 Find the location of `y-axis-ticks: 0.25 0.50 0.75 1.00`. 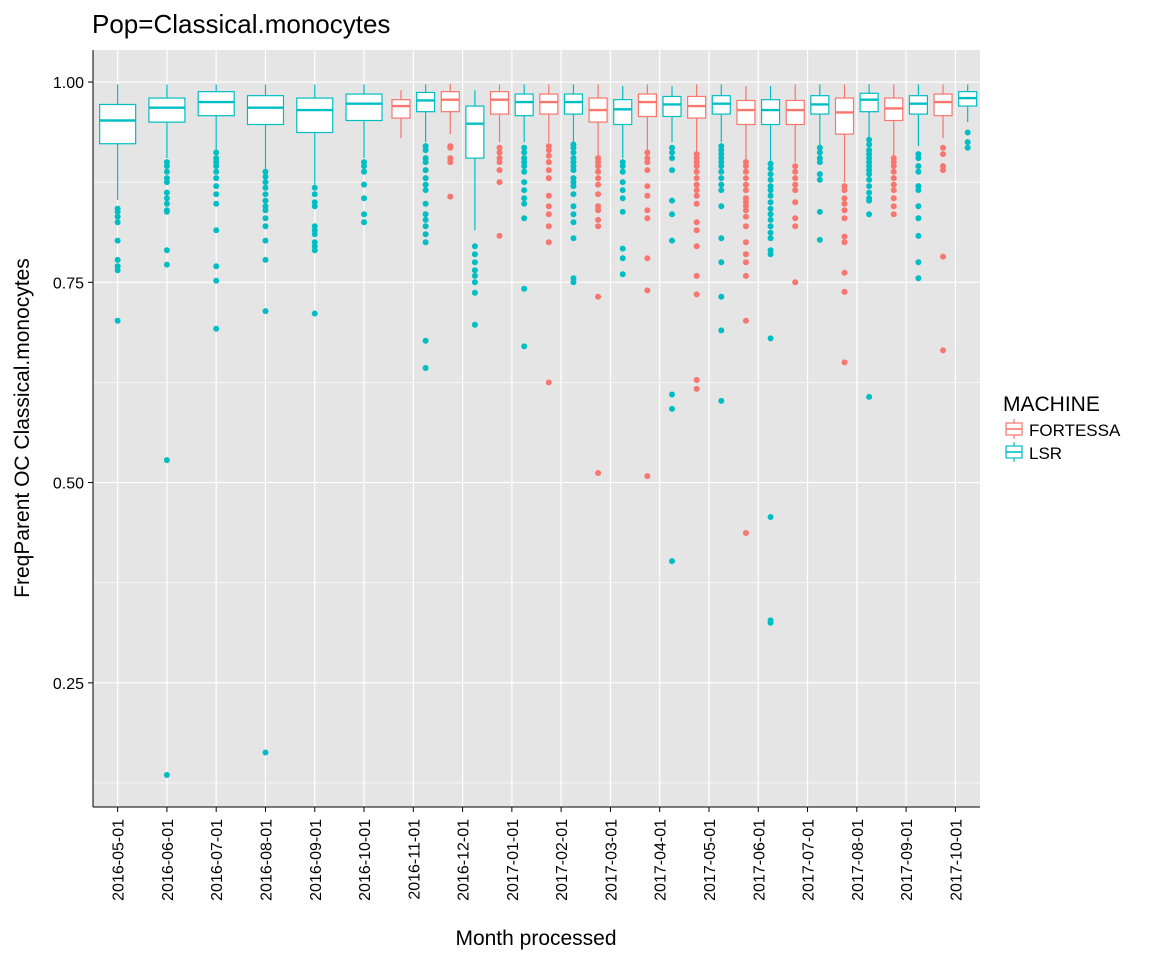

y-axis-ticks: 0.25 0.50 0.75 1.00 is located at coordinates (73, 384).